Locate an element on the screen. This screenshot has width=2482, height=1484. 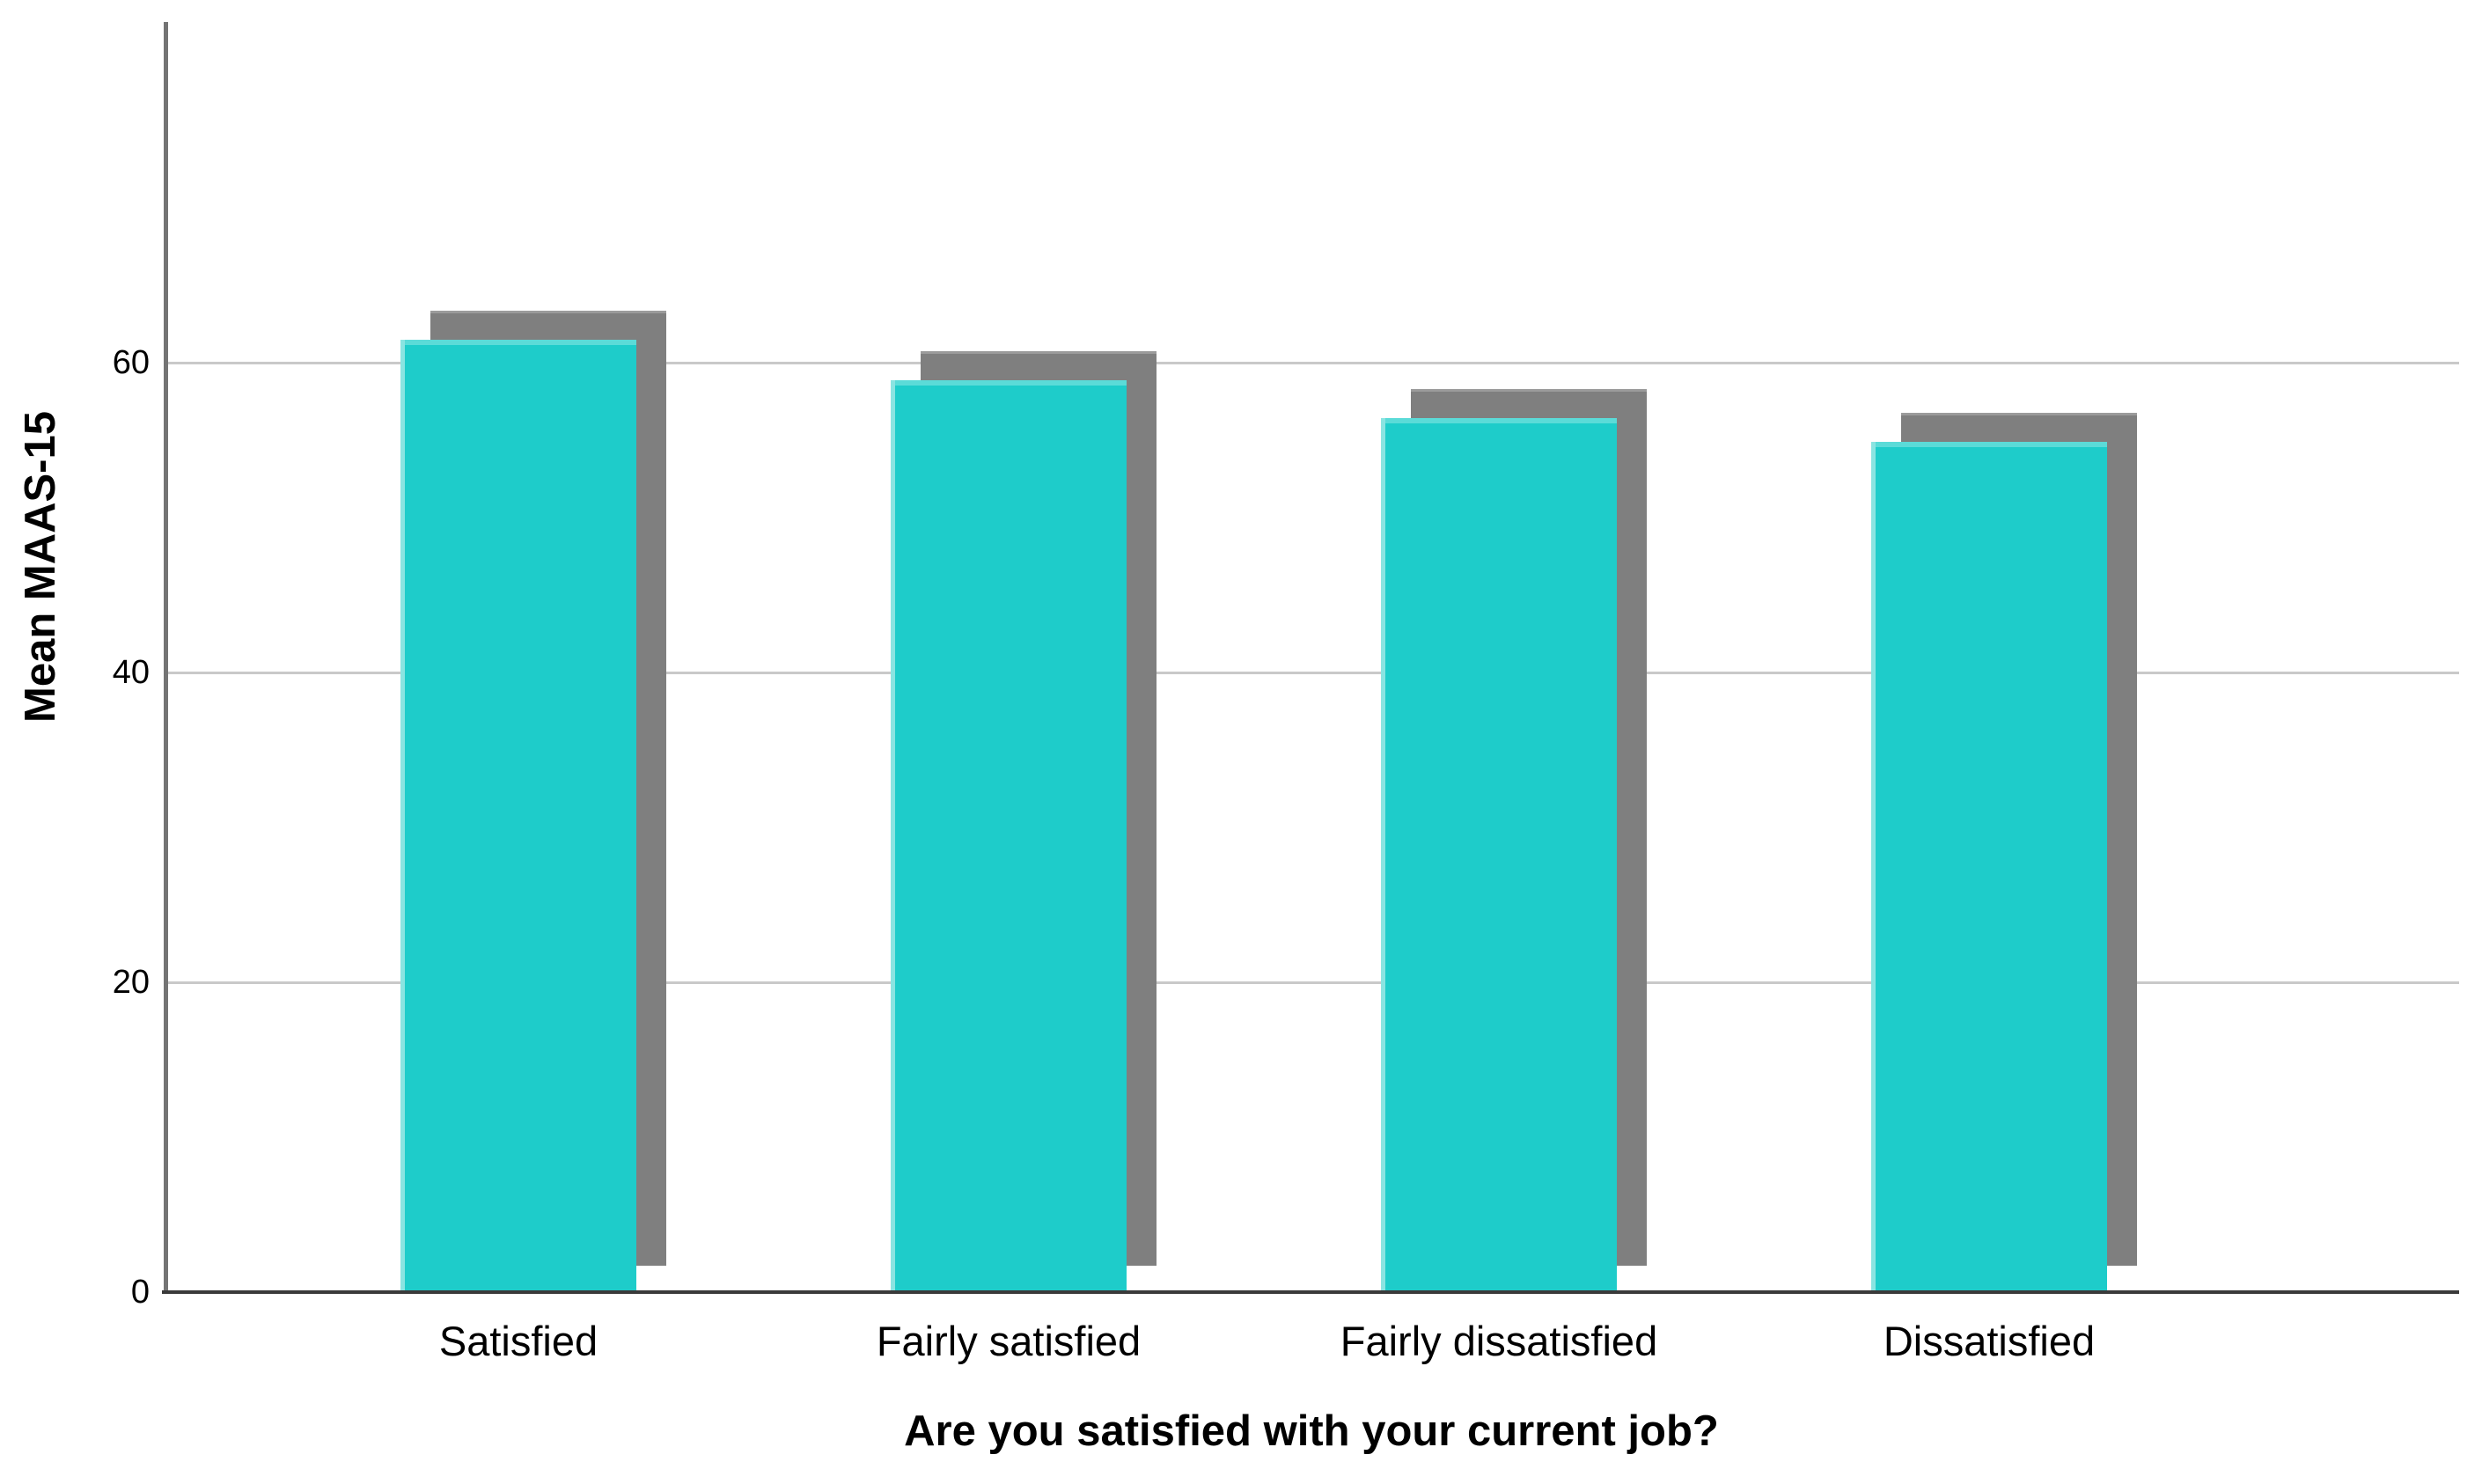
x-category-label: Satisfied is located at coordinates (518, 1341).